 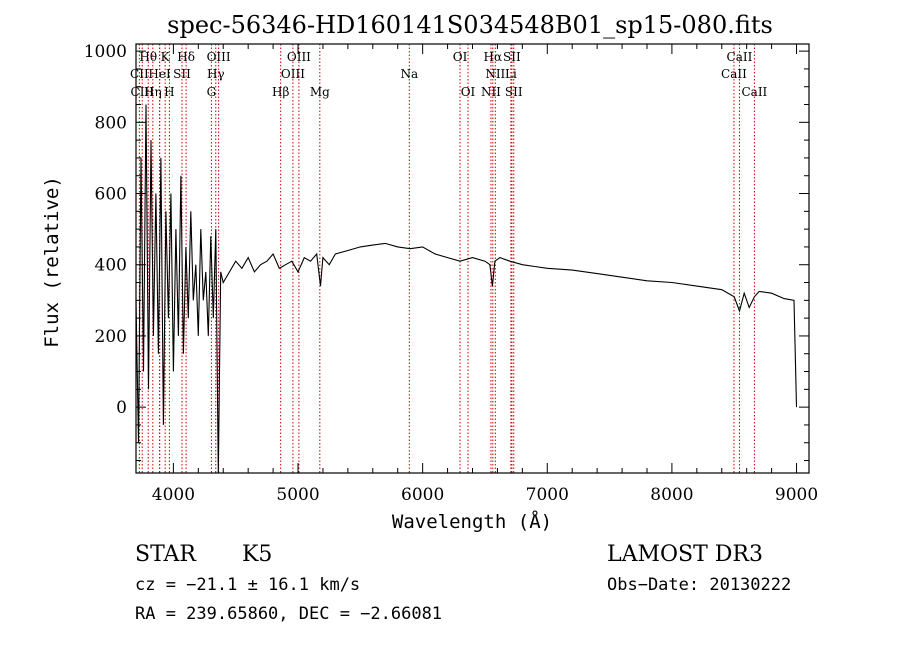 What do you see at coordinates (297, 495) in the screenshot?
I see `x-tick-label: 5000` at bounding box center [297, 495].